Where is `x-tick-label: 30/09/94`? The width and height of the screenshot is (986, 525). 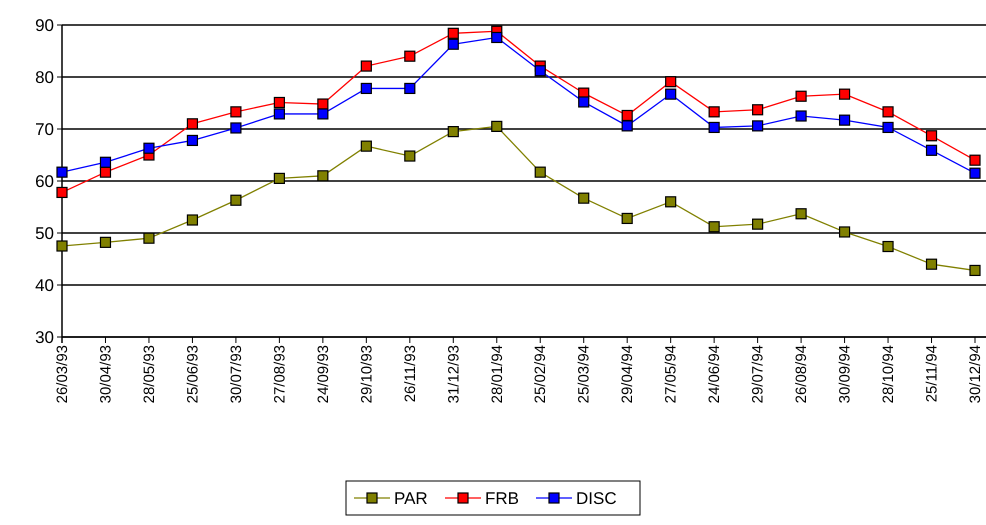
x-tick-label: 30/09/94 is located at coordinates (845, 374).